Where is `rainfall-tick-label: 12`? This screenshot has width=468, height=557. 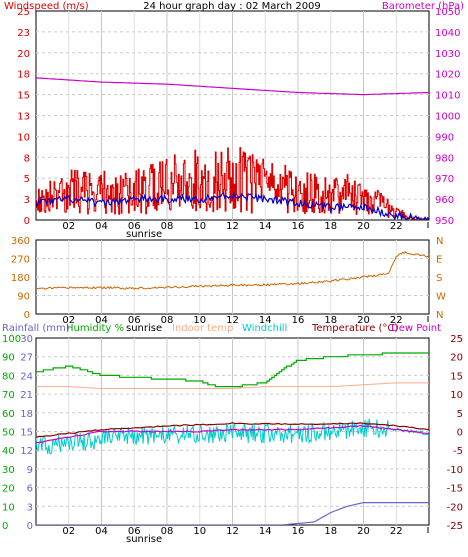
rainfall-tick-label: 12 is located at coordinates (26, 451).